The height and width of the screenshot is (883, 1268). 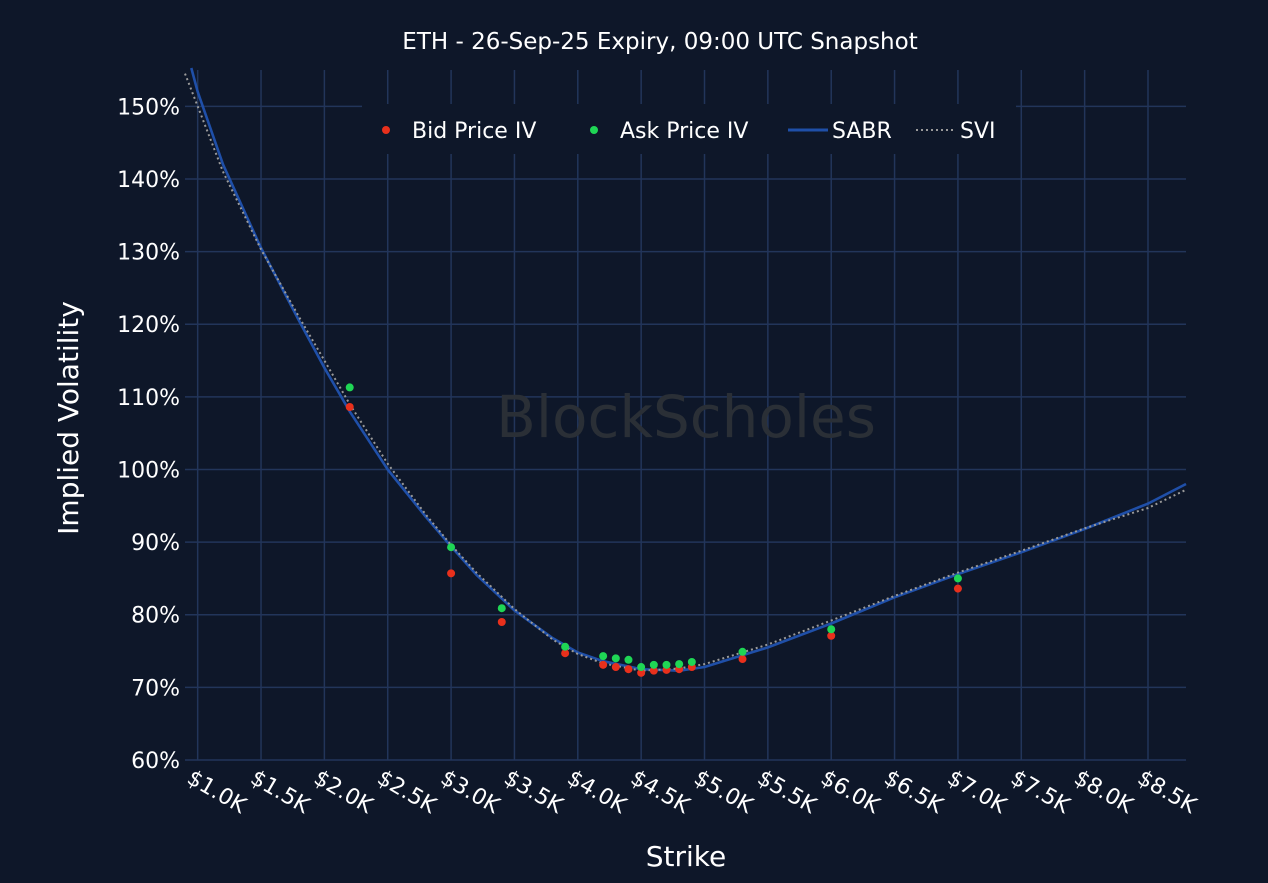 What do you see at coordinates (155, 543) in the screenshot?
I see `y-tick-label: 90%` at bounding box center [155, 543].